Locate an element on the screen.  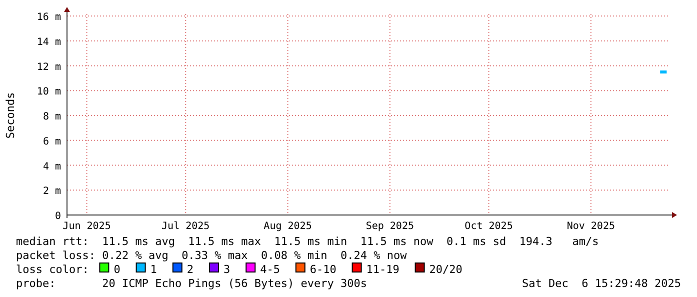
x-tick-label: Sep 2025 is located at coordinates (390, 226).